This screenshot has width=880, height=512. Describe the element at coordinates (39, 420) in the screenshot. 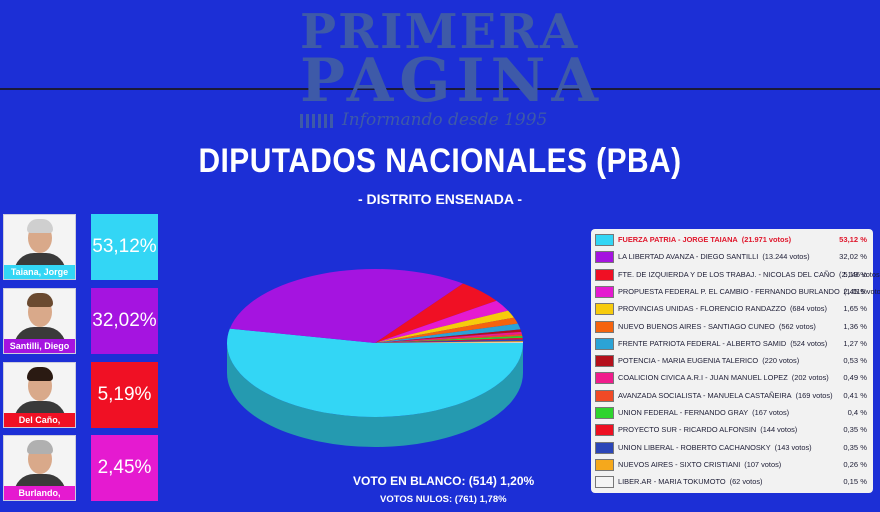

I see `candidate-name: Del Caño, Nicolás` at that location.